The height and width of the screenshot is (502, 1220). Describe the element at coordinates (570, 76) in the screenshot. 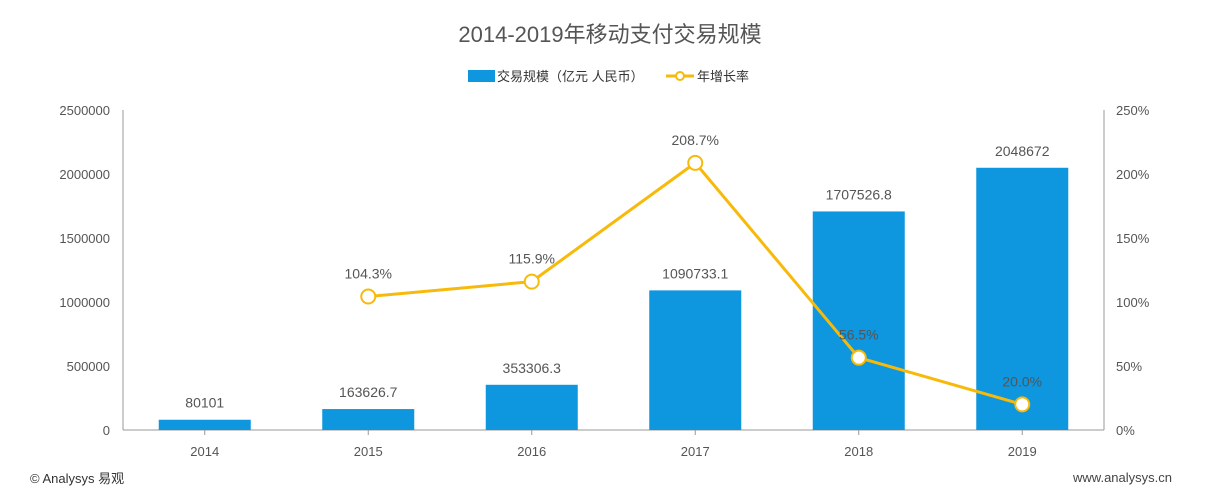

I see `legend-label-bar: 交易规模（亿元 人民币）` at that location.